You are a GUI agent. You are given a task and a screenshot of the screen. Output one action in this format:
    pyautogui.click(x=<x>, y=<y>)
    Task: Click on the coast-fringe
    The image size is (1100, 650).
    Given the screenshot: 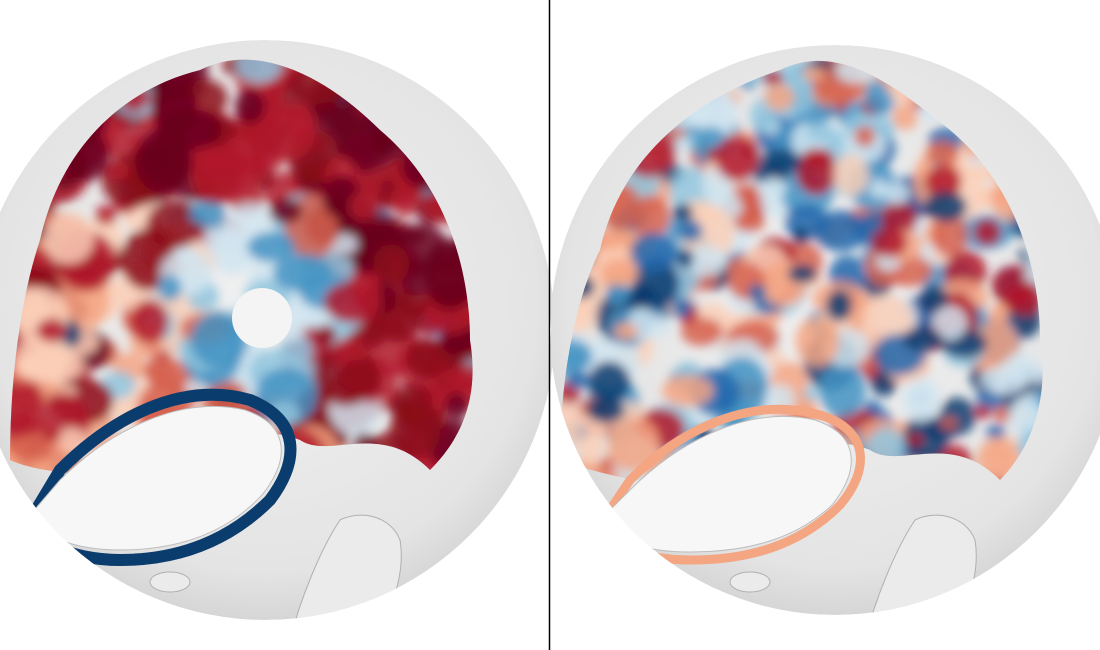 What is the action you would take?
    pyautogui.click(x=160, y=477)
    